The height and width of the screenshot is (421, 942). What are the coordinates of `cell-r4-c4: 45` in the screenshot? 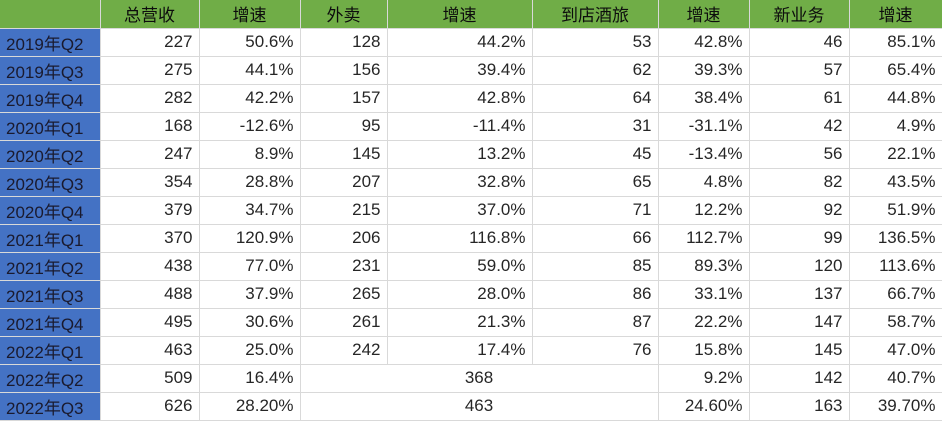 It's located at (595, 154).